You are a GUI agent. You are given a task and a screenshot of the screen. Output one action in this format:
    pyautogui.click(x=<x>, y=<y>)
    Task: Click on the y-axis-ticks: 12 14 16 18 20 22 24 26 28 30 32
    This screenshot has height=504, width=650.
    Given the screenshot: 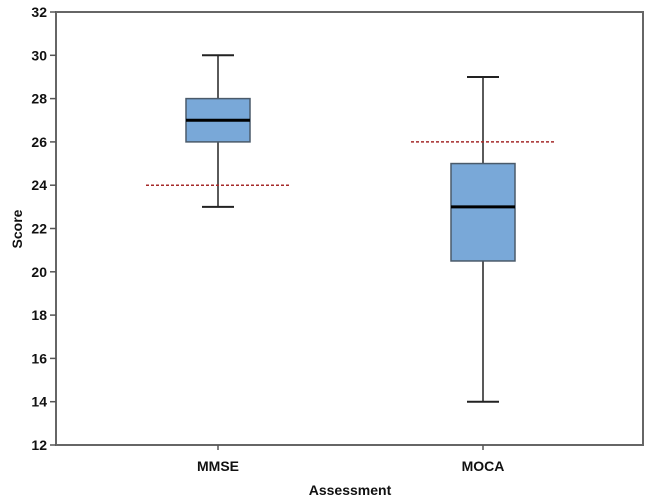 What is the action you would take?
    pyautogui.click(x=43, y=228)
    